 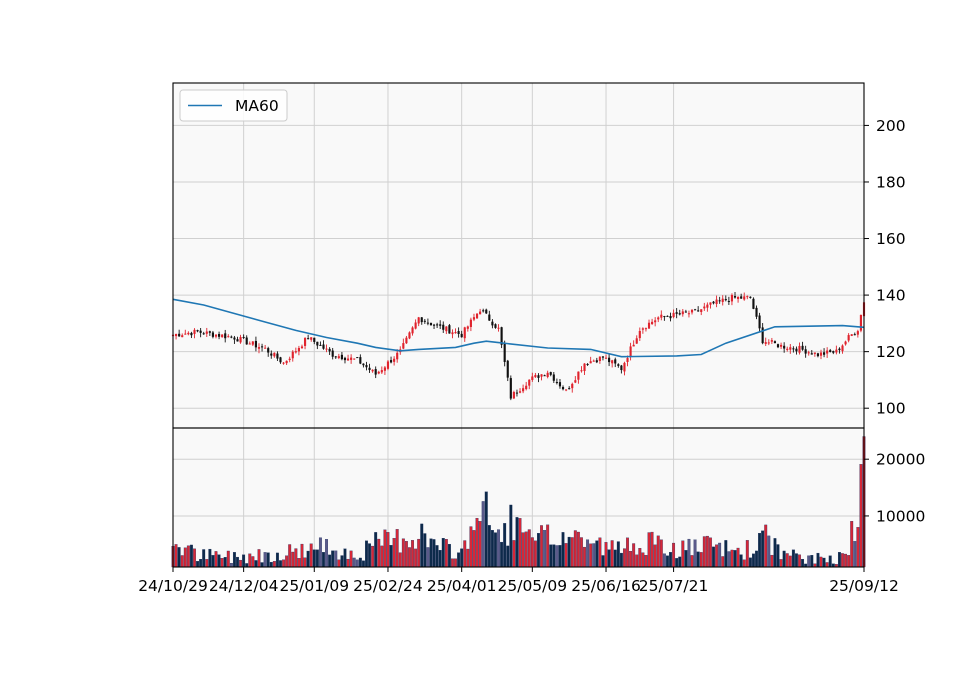 I want to click on x-tick-label-0: 24/10/29, so click(x=173, y=586).